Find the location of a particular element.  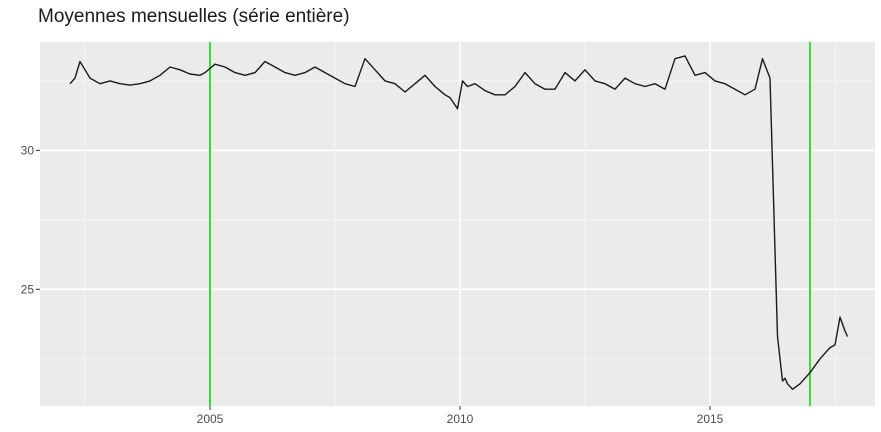

x-axis: 2005 2010 2015 is located at coordinates (460, 416).